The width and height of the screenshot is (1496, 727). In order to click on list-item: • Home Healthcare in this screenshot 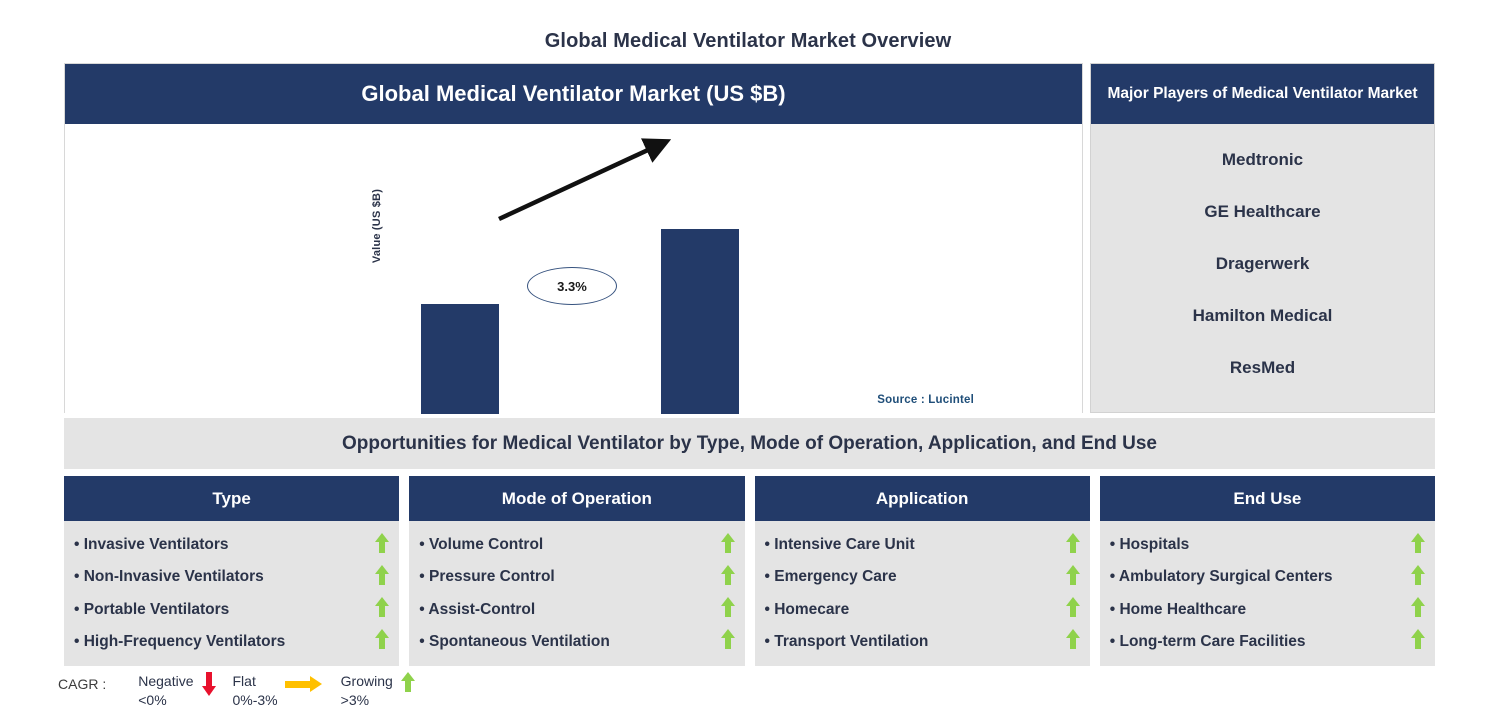, I will do `click(1268, 609)`.